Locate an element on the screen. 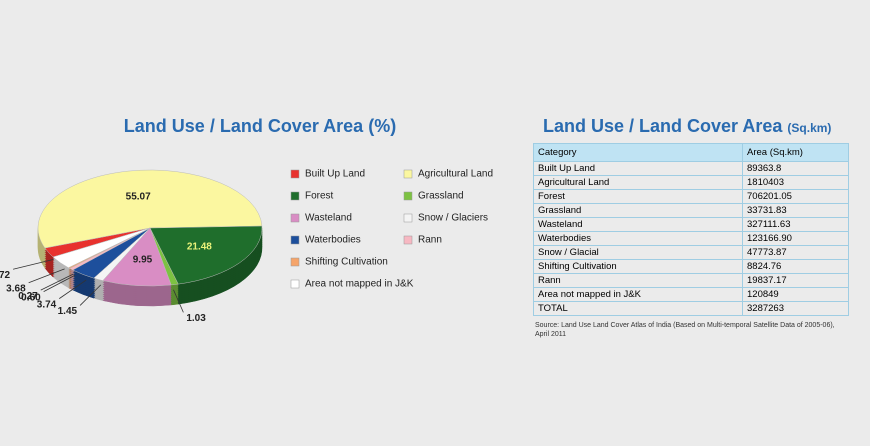  table-cell: Wasteland is located at coordinates (638, 224).